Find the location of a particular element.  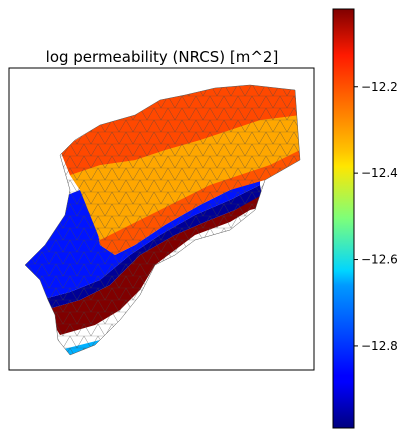

colorbar is located at coordinates (343, 218).